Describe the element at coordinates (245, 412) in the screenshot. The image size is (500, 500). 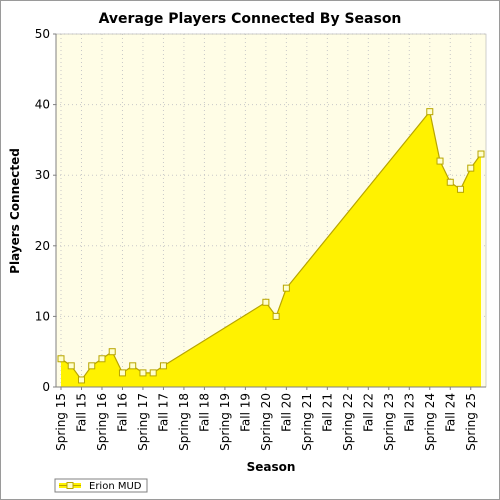
I see `x-tick-label: Fall 19` at that location.